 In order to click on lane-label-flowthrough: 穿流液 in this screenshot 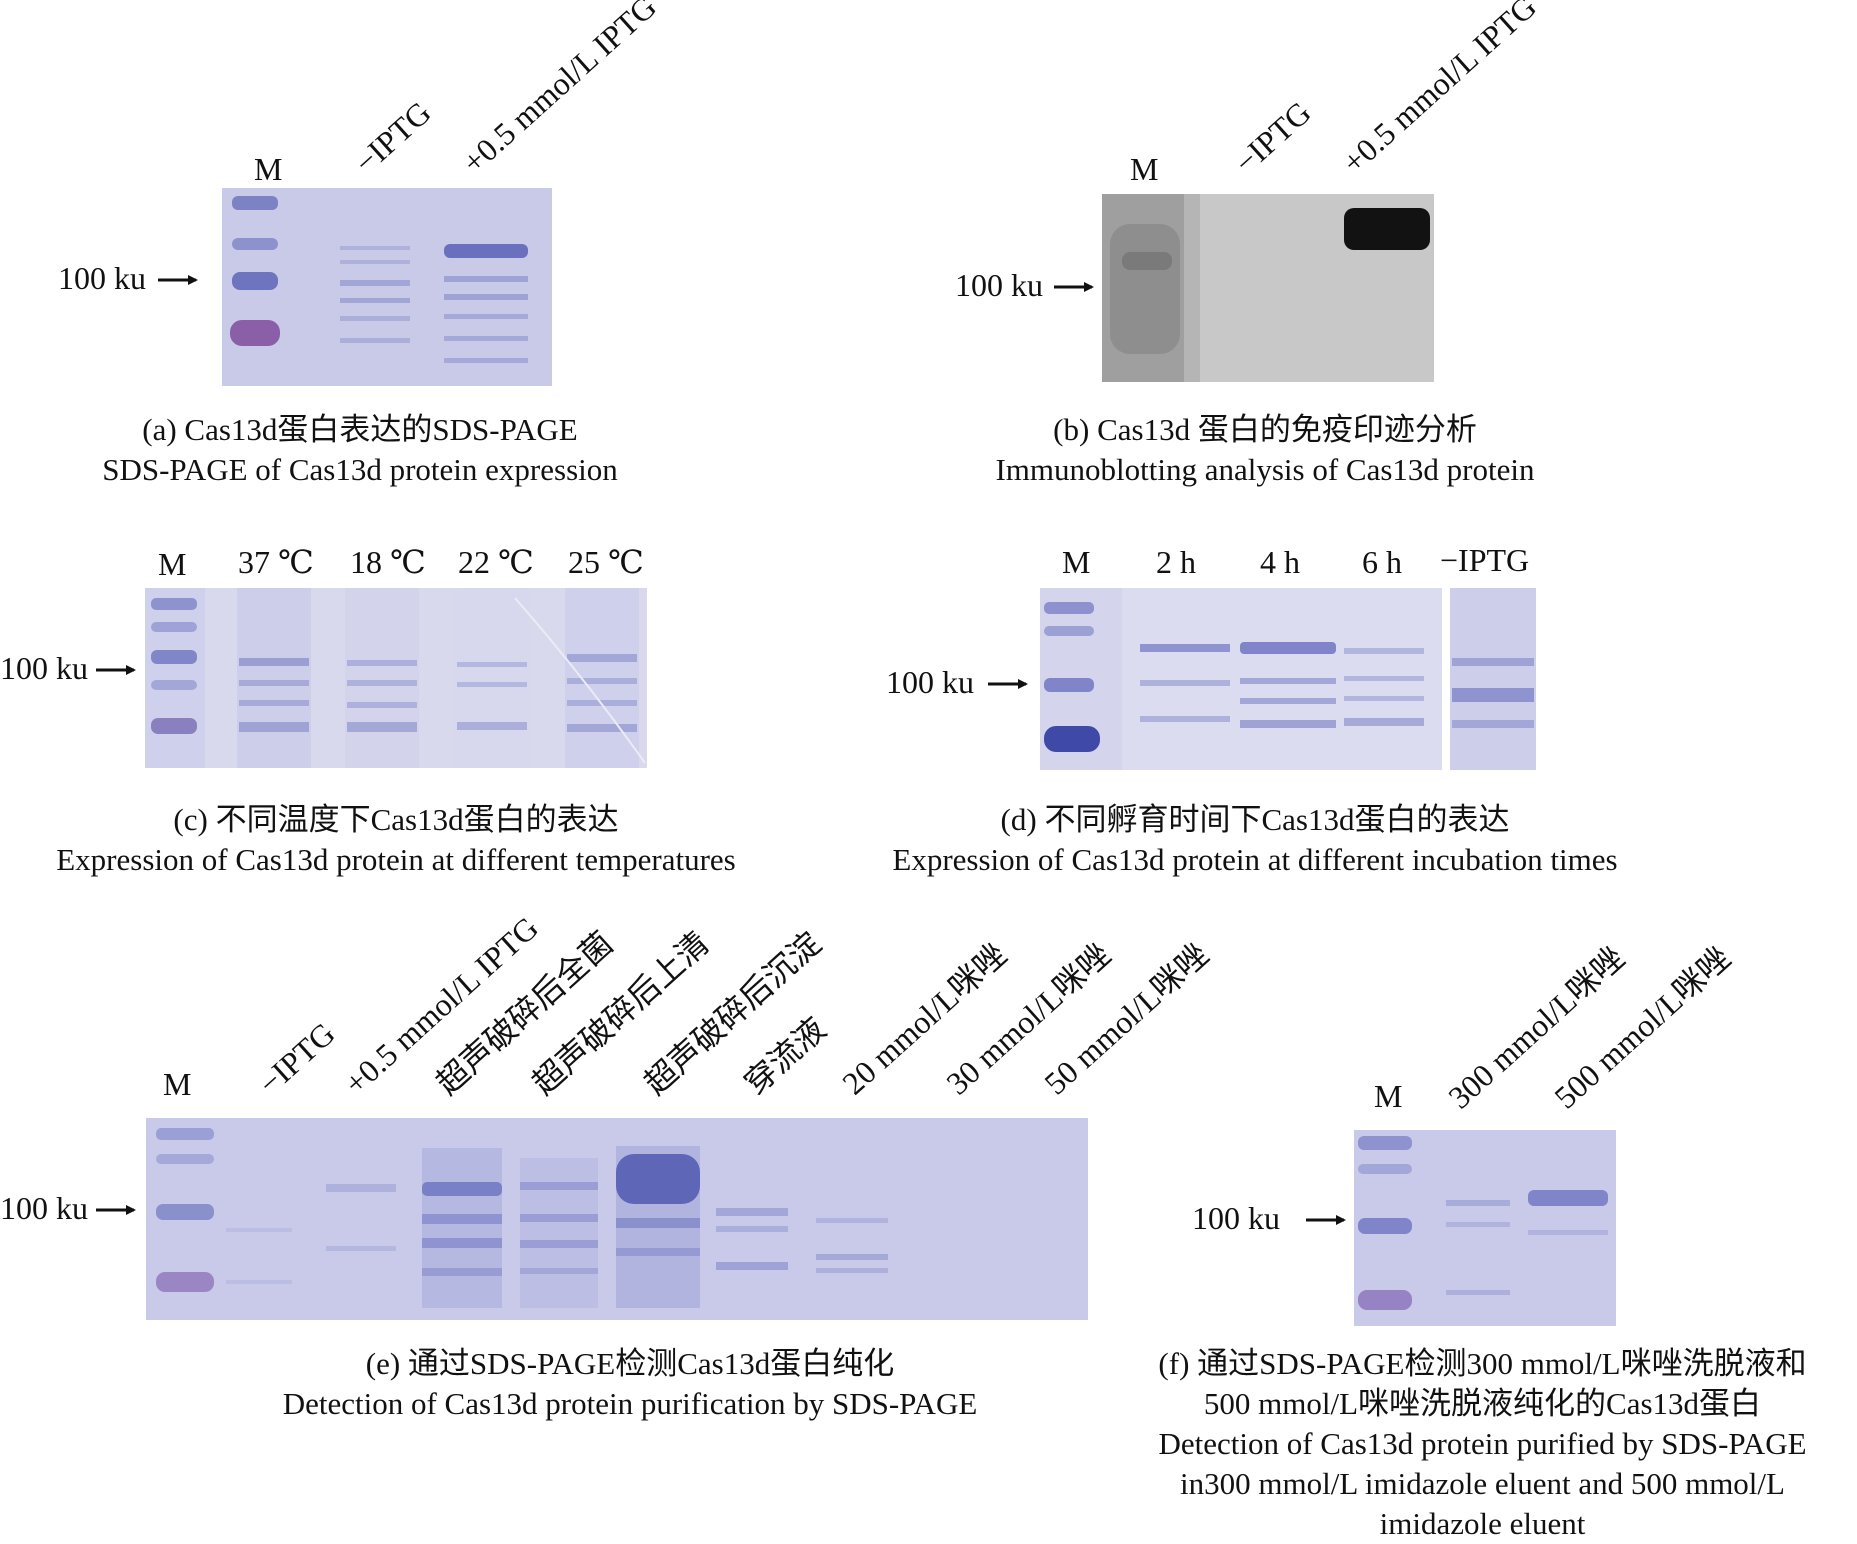, I will do `click(785, 1056)`.